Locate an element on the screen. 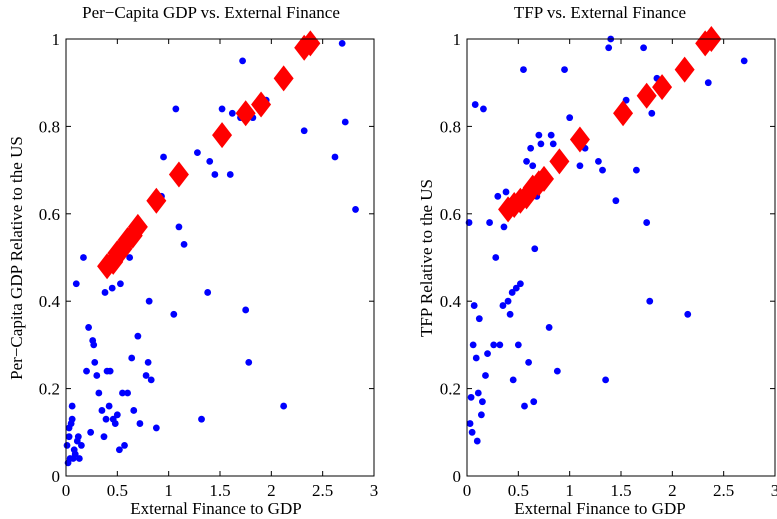 The width and height of the screenshot is (777, 519). x-tick-label: 1.5 is located at coordinates (620, 490).